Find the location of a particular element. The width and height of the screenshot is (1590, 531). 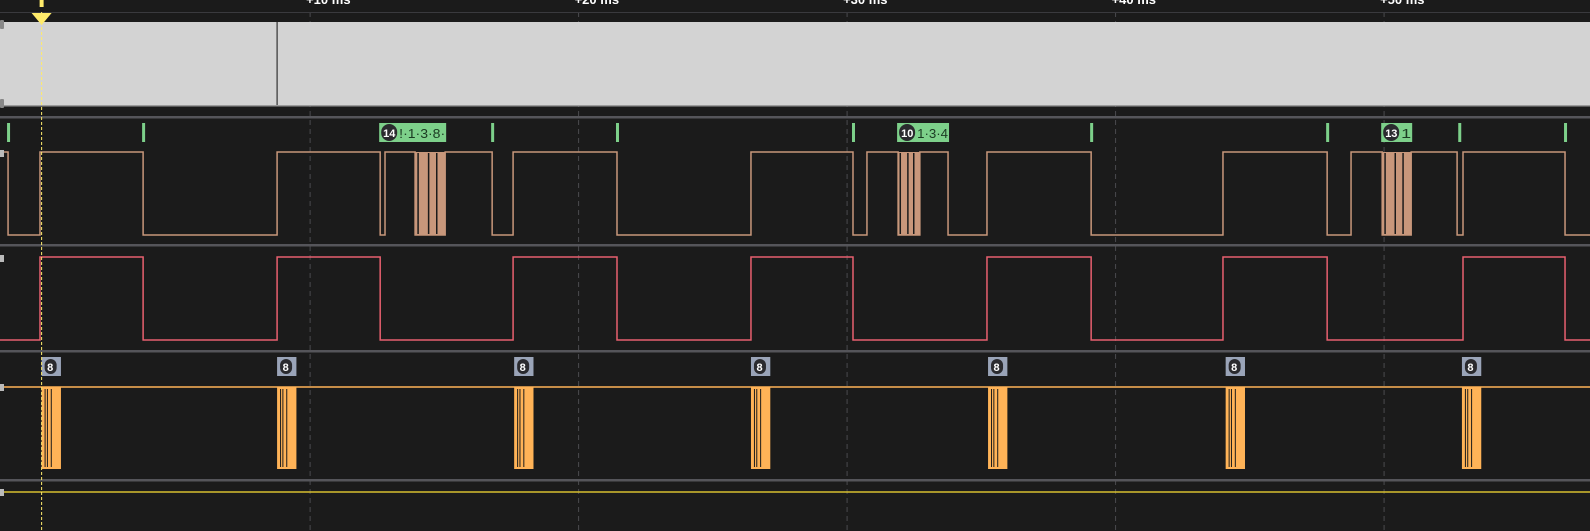

header-background is located at coordinates (795, 6).